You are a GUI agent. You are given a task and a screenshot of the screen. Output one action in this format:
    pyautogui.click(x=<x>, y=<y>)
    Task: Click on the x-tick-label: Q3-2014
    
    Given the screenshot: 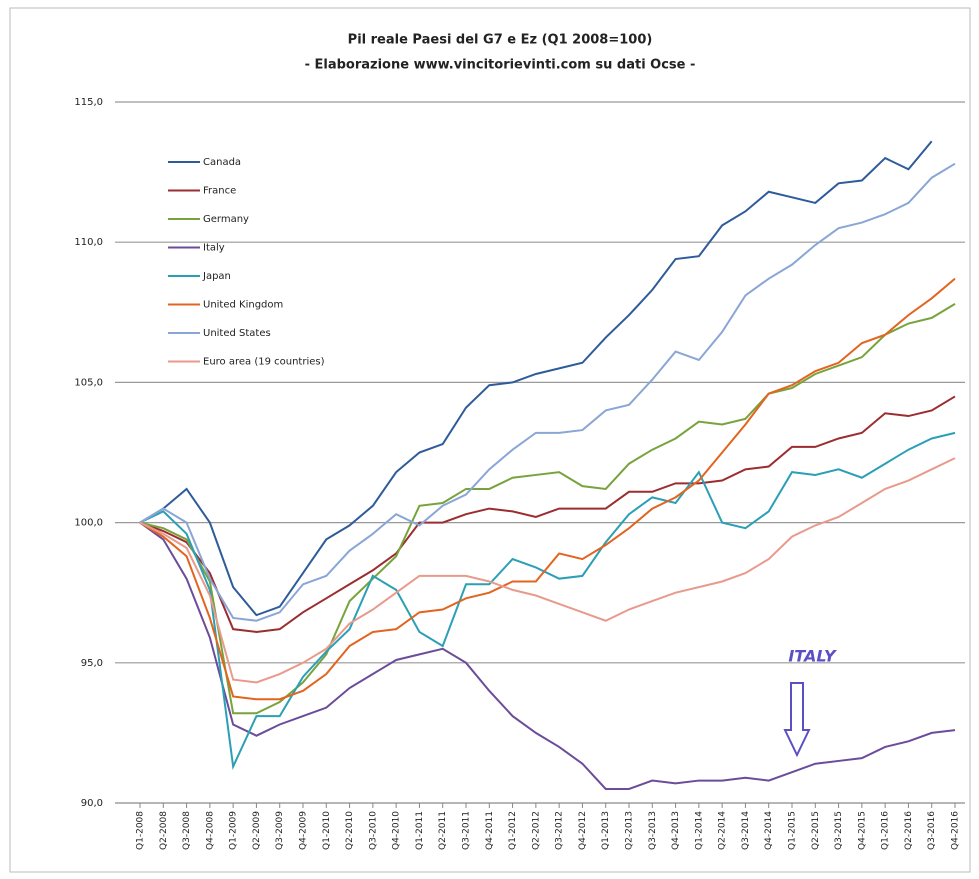 What is the action you would take?
    pyautogui.click(x=746, y=830)
    